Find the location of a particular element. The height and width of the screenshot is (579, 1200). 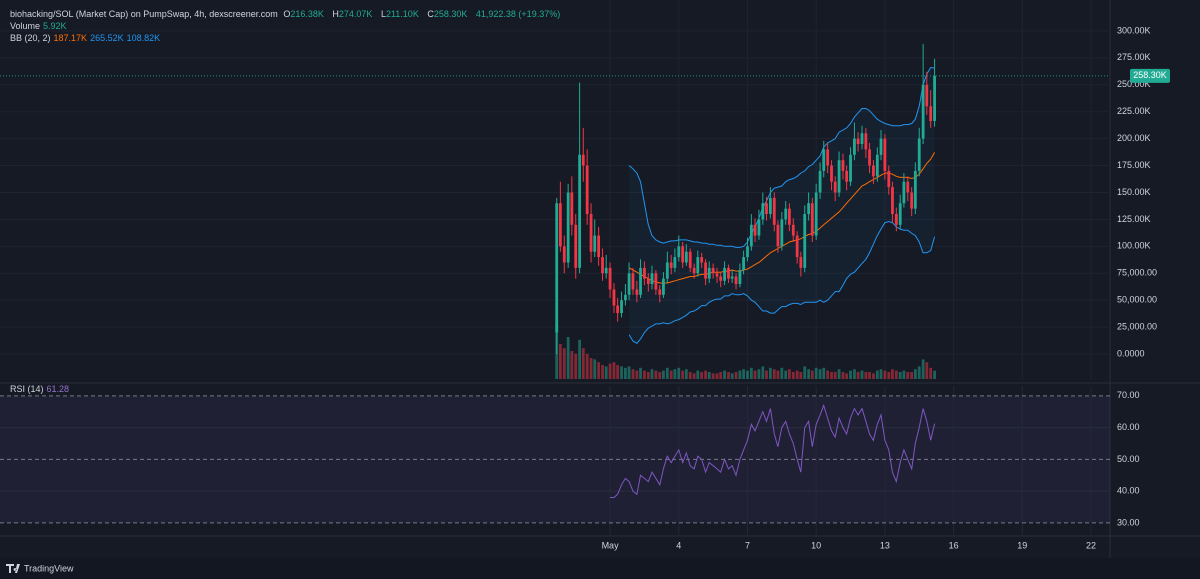

readout-value: 274.07K is located at coordinates (355, 14).